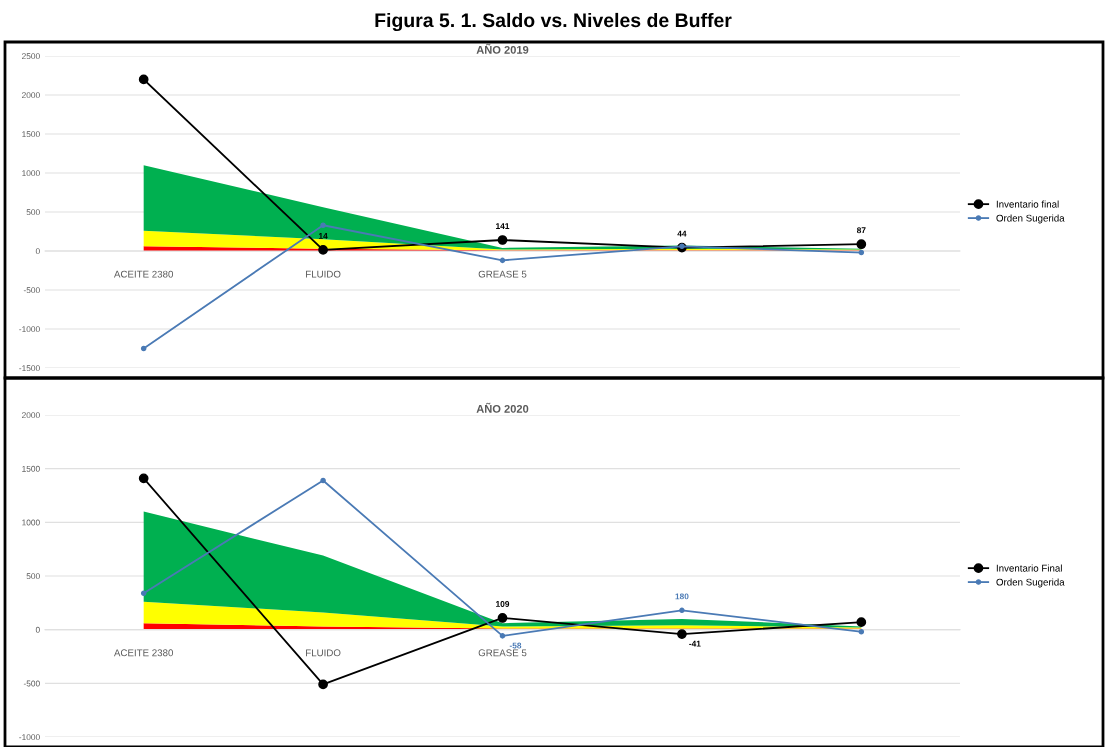 The width and height of the screenshot is (1106, 747). What do you see at coordinates (861, 230) in the screenshot?
I see `data-label: 87` at bounding box center [861, 230].